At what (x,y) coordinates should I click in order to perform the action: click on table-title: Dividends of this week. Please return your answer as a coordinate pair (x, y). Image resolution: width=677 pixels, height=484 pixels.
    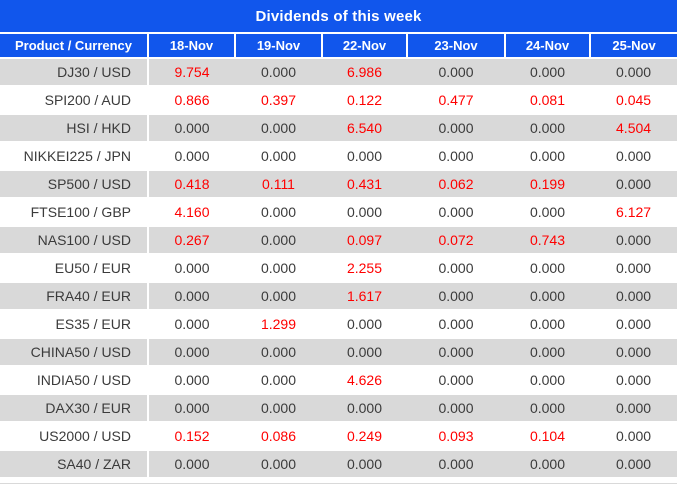
    Looking at the image, I should click on (338, 17).